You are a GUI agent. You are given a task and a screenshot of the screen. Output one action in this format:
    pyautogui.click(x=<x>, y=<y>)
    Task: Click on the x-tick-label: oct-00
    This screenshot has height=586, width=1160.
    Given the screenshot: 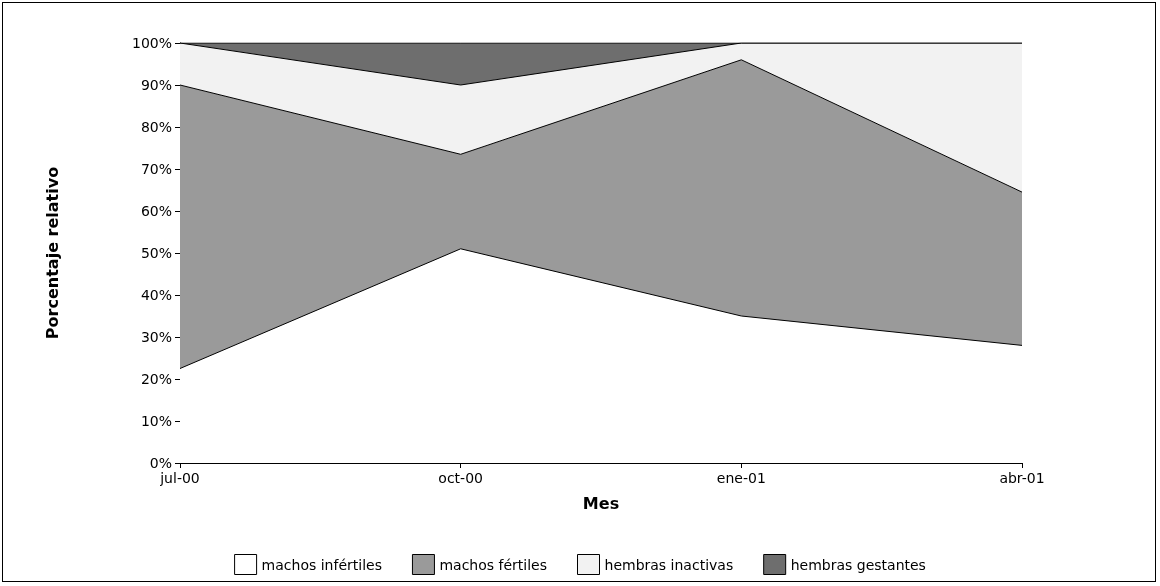 What is the action you would take?
    pyautogui.click(x=460, y=478)
    